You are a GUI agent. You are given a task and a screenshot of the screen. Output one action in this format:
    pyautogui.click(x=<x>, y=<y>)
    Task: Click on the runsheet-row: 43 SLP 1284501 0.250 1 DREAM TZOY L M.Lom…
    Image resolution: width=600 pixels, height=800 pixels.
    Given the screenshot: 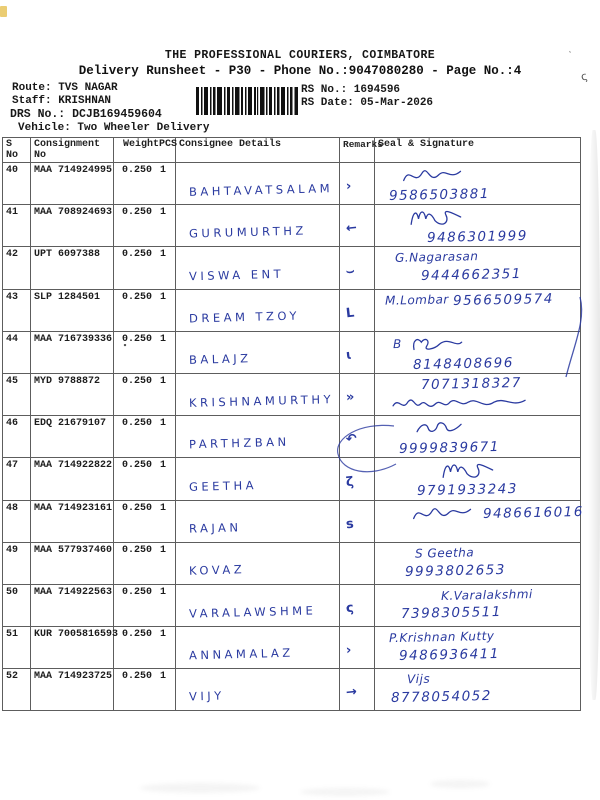 What is the action you would take?
    pyautogui.click(x=292, y=310)
    